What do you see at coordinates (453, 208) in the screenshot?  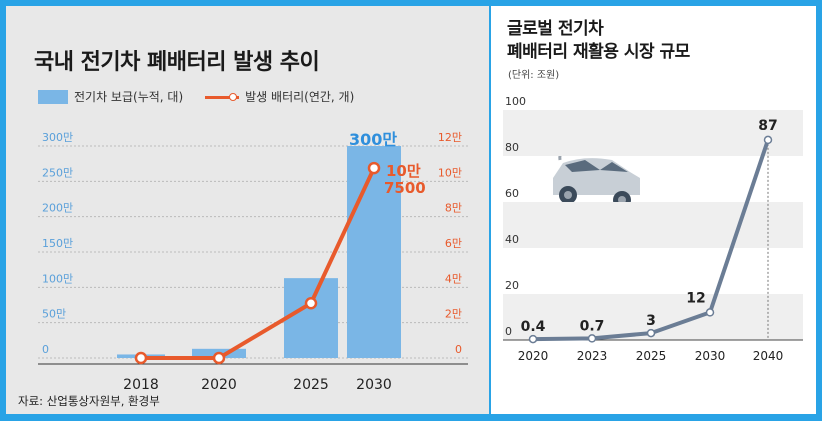 I see `right-axis-tick-label: 8만` at bounding box center [453, 208].